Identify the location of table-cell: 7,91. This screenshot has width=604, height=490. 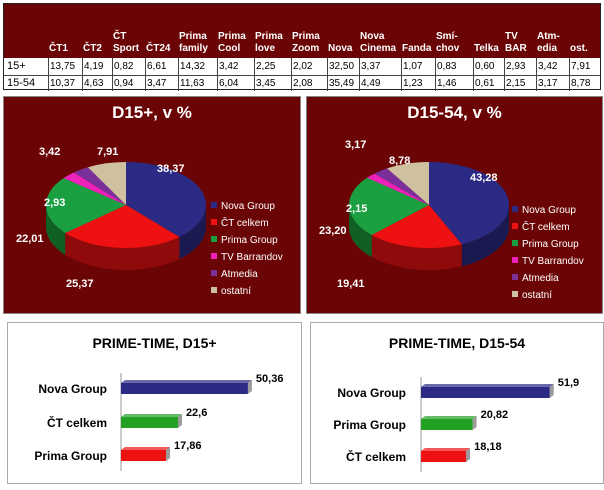
(581, 66).